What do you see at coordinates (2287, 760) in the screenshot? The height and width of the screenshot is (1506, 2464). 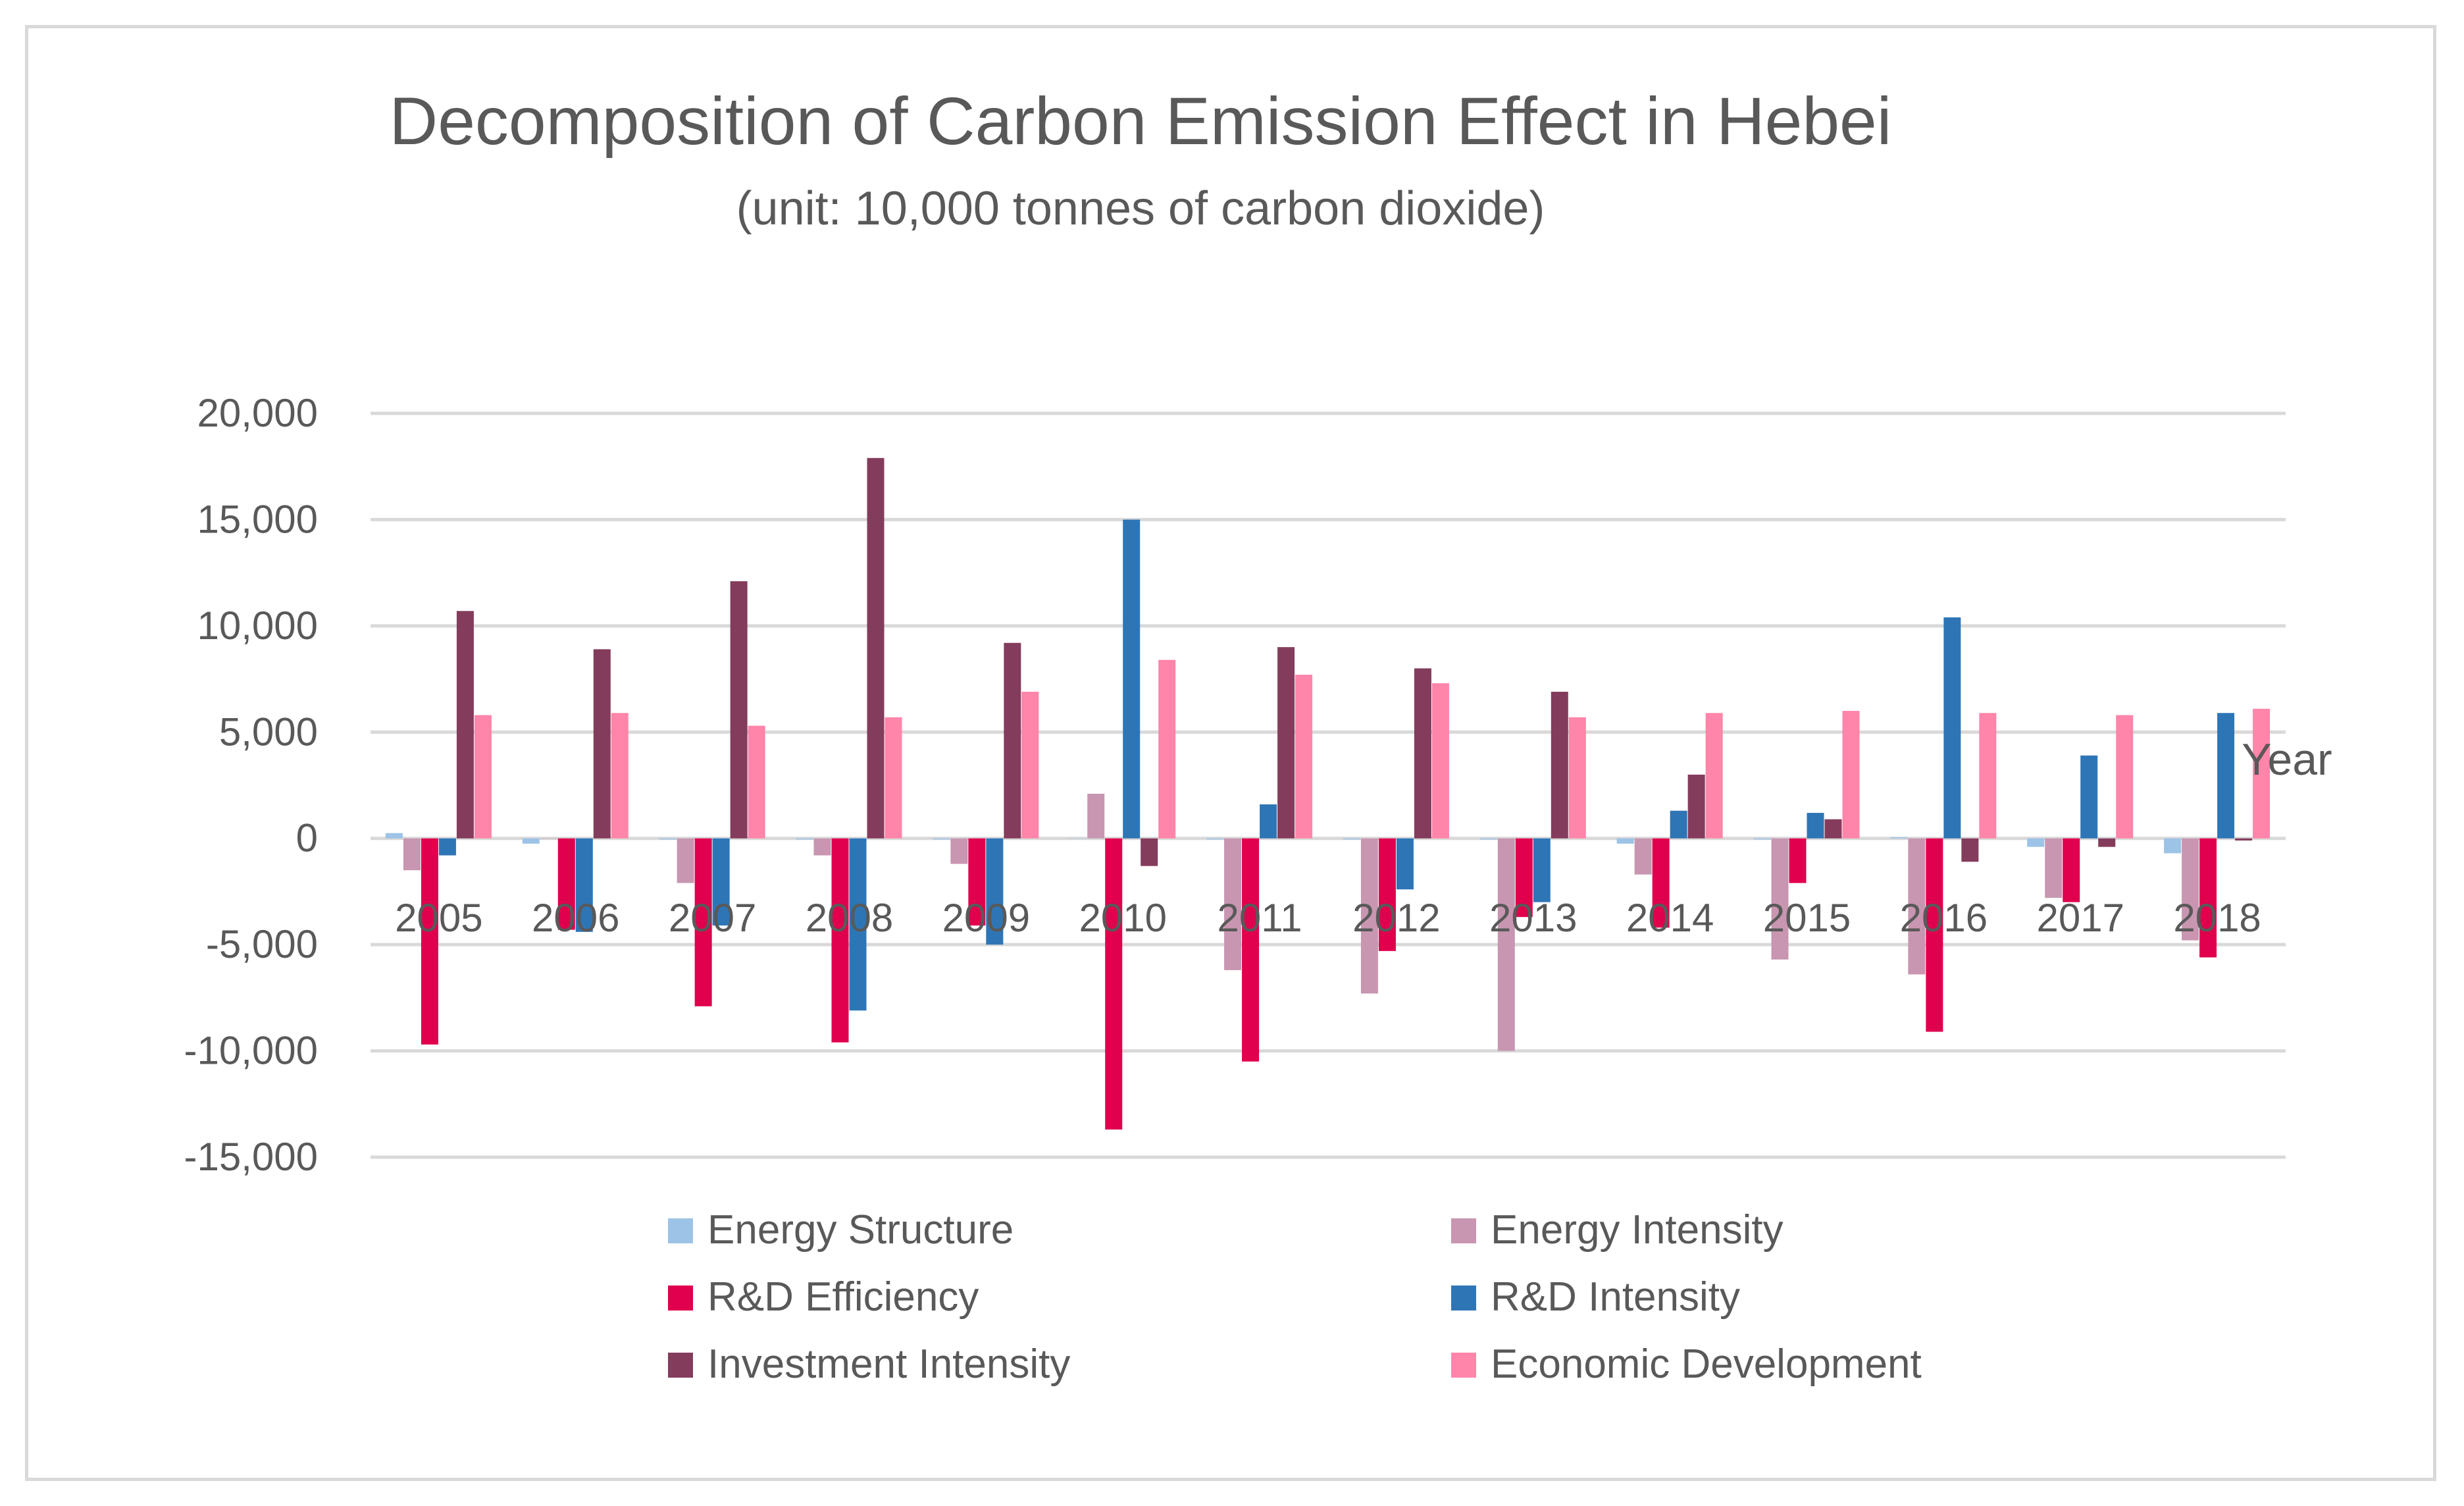 I see `x-axis-title: Year` at bounding box center [2287, 760].